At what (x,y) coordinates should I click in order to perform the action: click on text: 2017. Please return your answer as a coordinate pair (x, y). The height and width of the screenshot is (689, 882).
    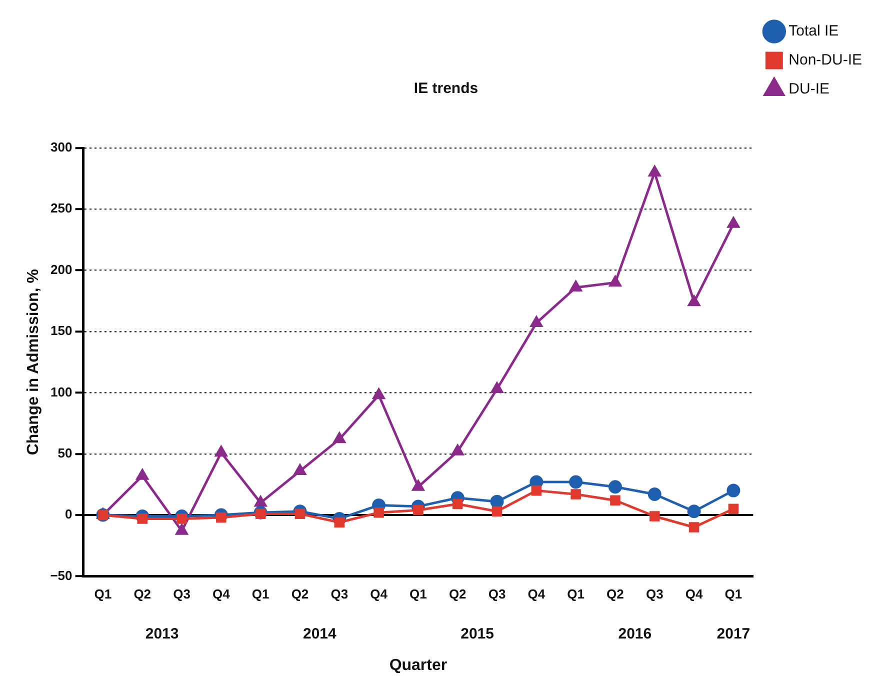
    Looking at the image, I should click on (733, 633).